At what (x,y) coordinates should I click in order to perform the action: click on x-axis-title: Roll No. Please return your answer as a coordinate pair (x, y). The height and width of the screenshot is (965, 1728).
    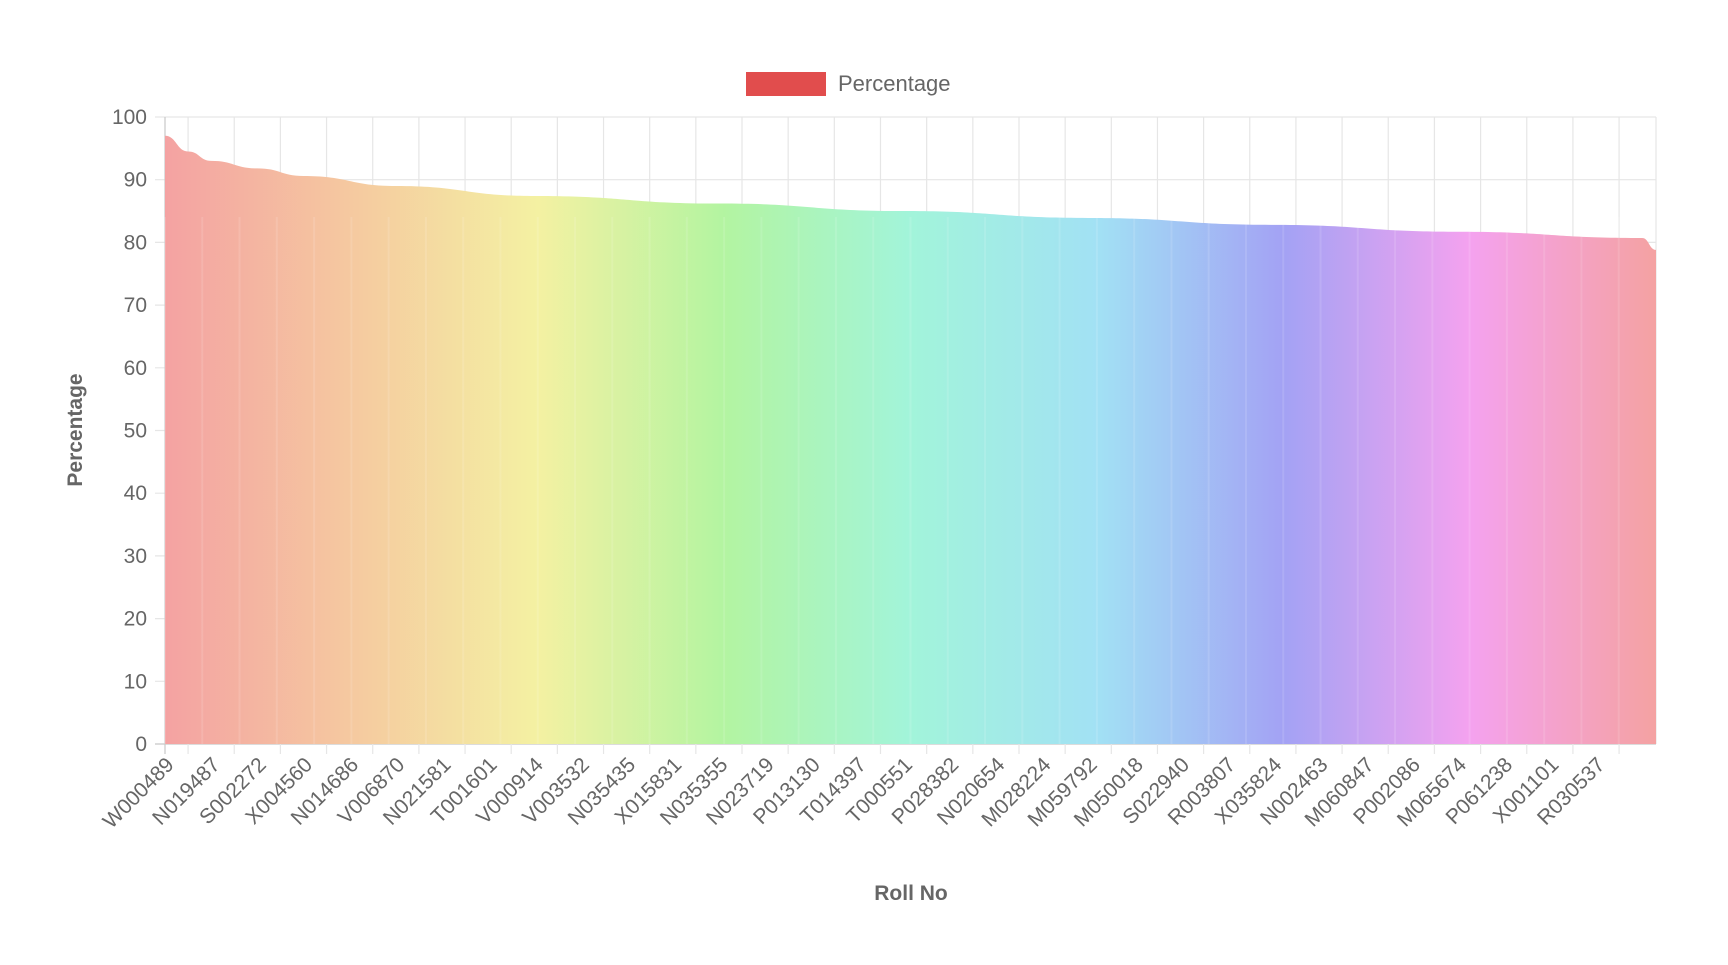
    Looking at the image, I should click on (911, 893).